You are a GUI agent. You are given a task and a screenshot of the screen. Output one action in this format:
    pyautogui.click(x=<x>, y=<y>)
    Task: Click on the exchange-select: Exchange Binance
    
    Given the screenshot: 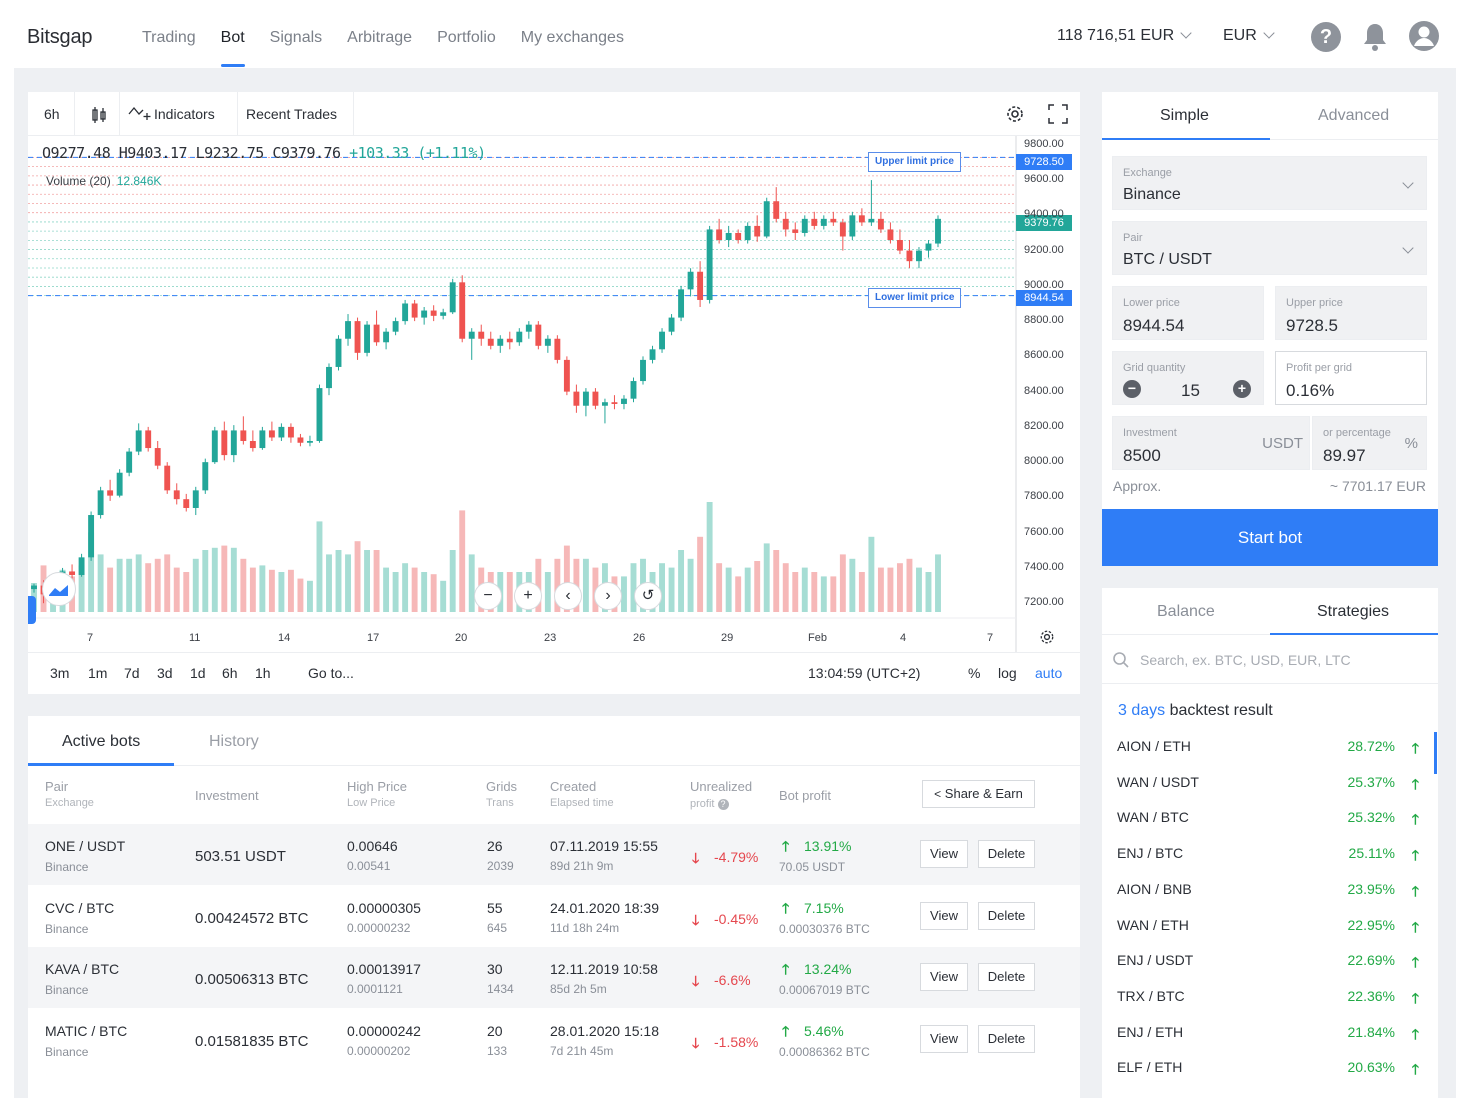 What is the action you would take?
    pyautogui.click(x=1269, y=183)
    